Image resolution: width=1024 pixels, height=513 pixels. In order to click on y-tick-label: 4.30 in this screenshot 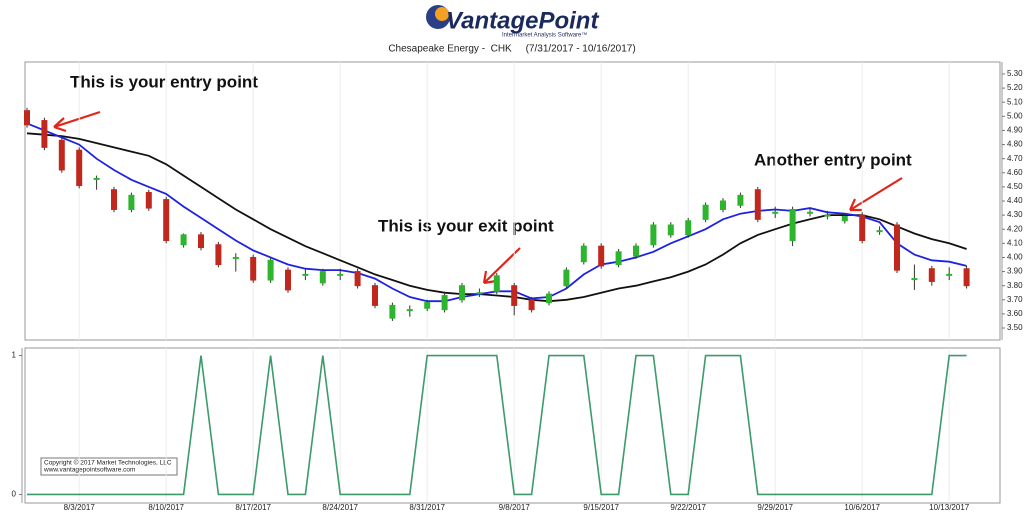, I will do `click(1015, 214)`.